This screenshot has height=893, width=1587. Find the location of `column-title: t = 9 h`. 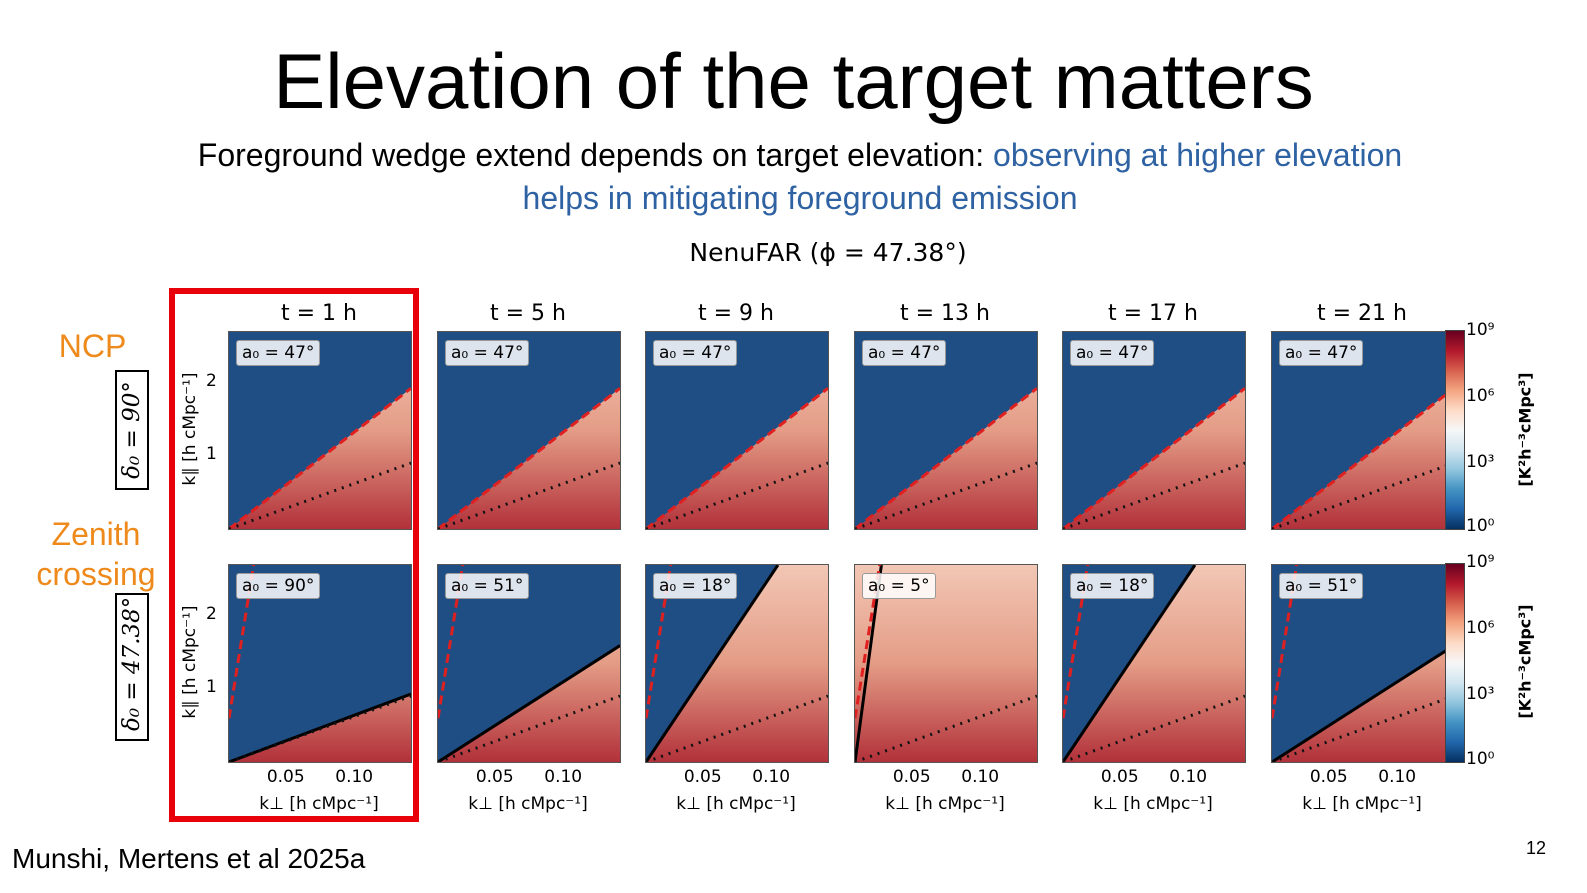

column-title: t = 9 h is located at coordinates (736, 313).